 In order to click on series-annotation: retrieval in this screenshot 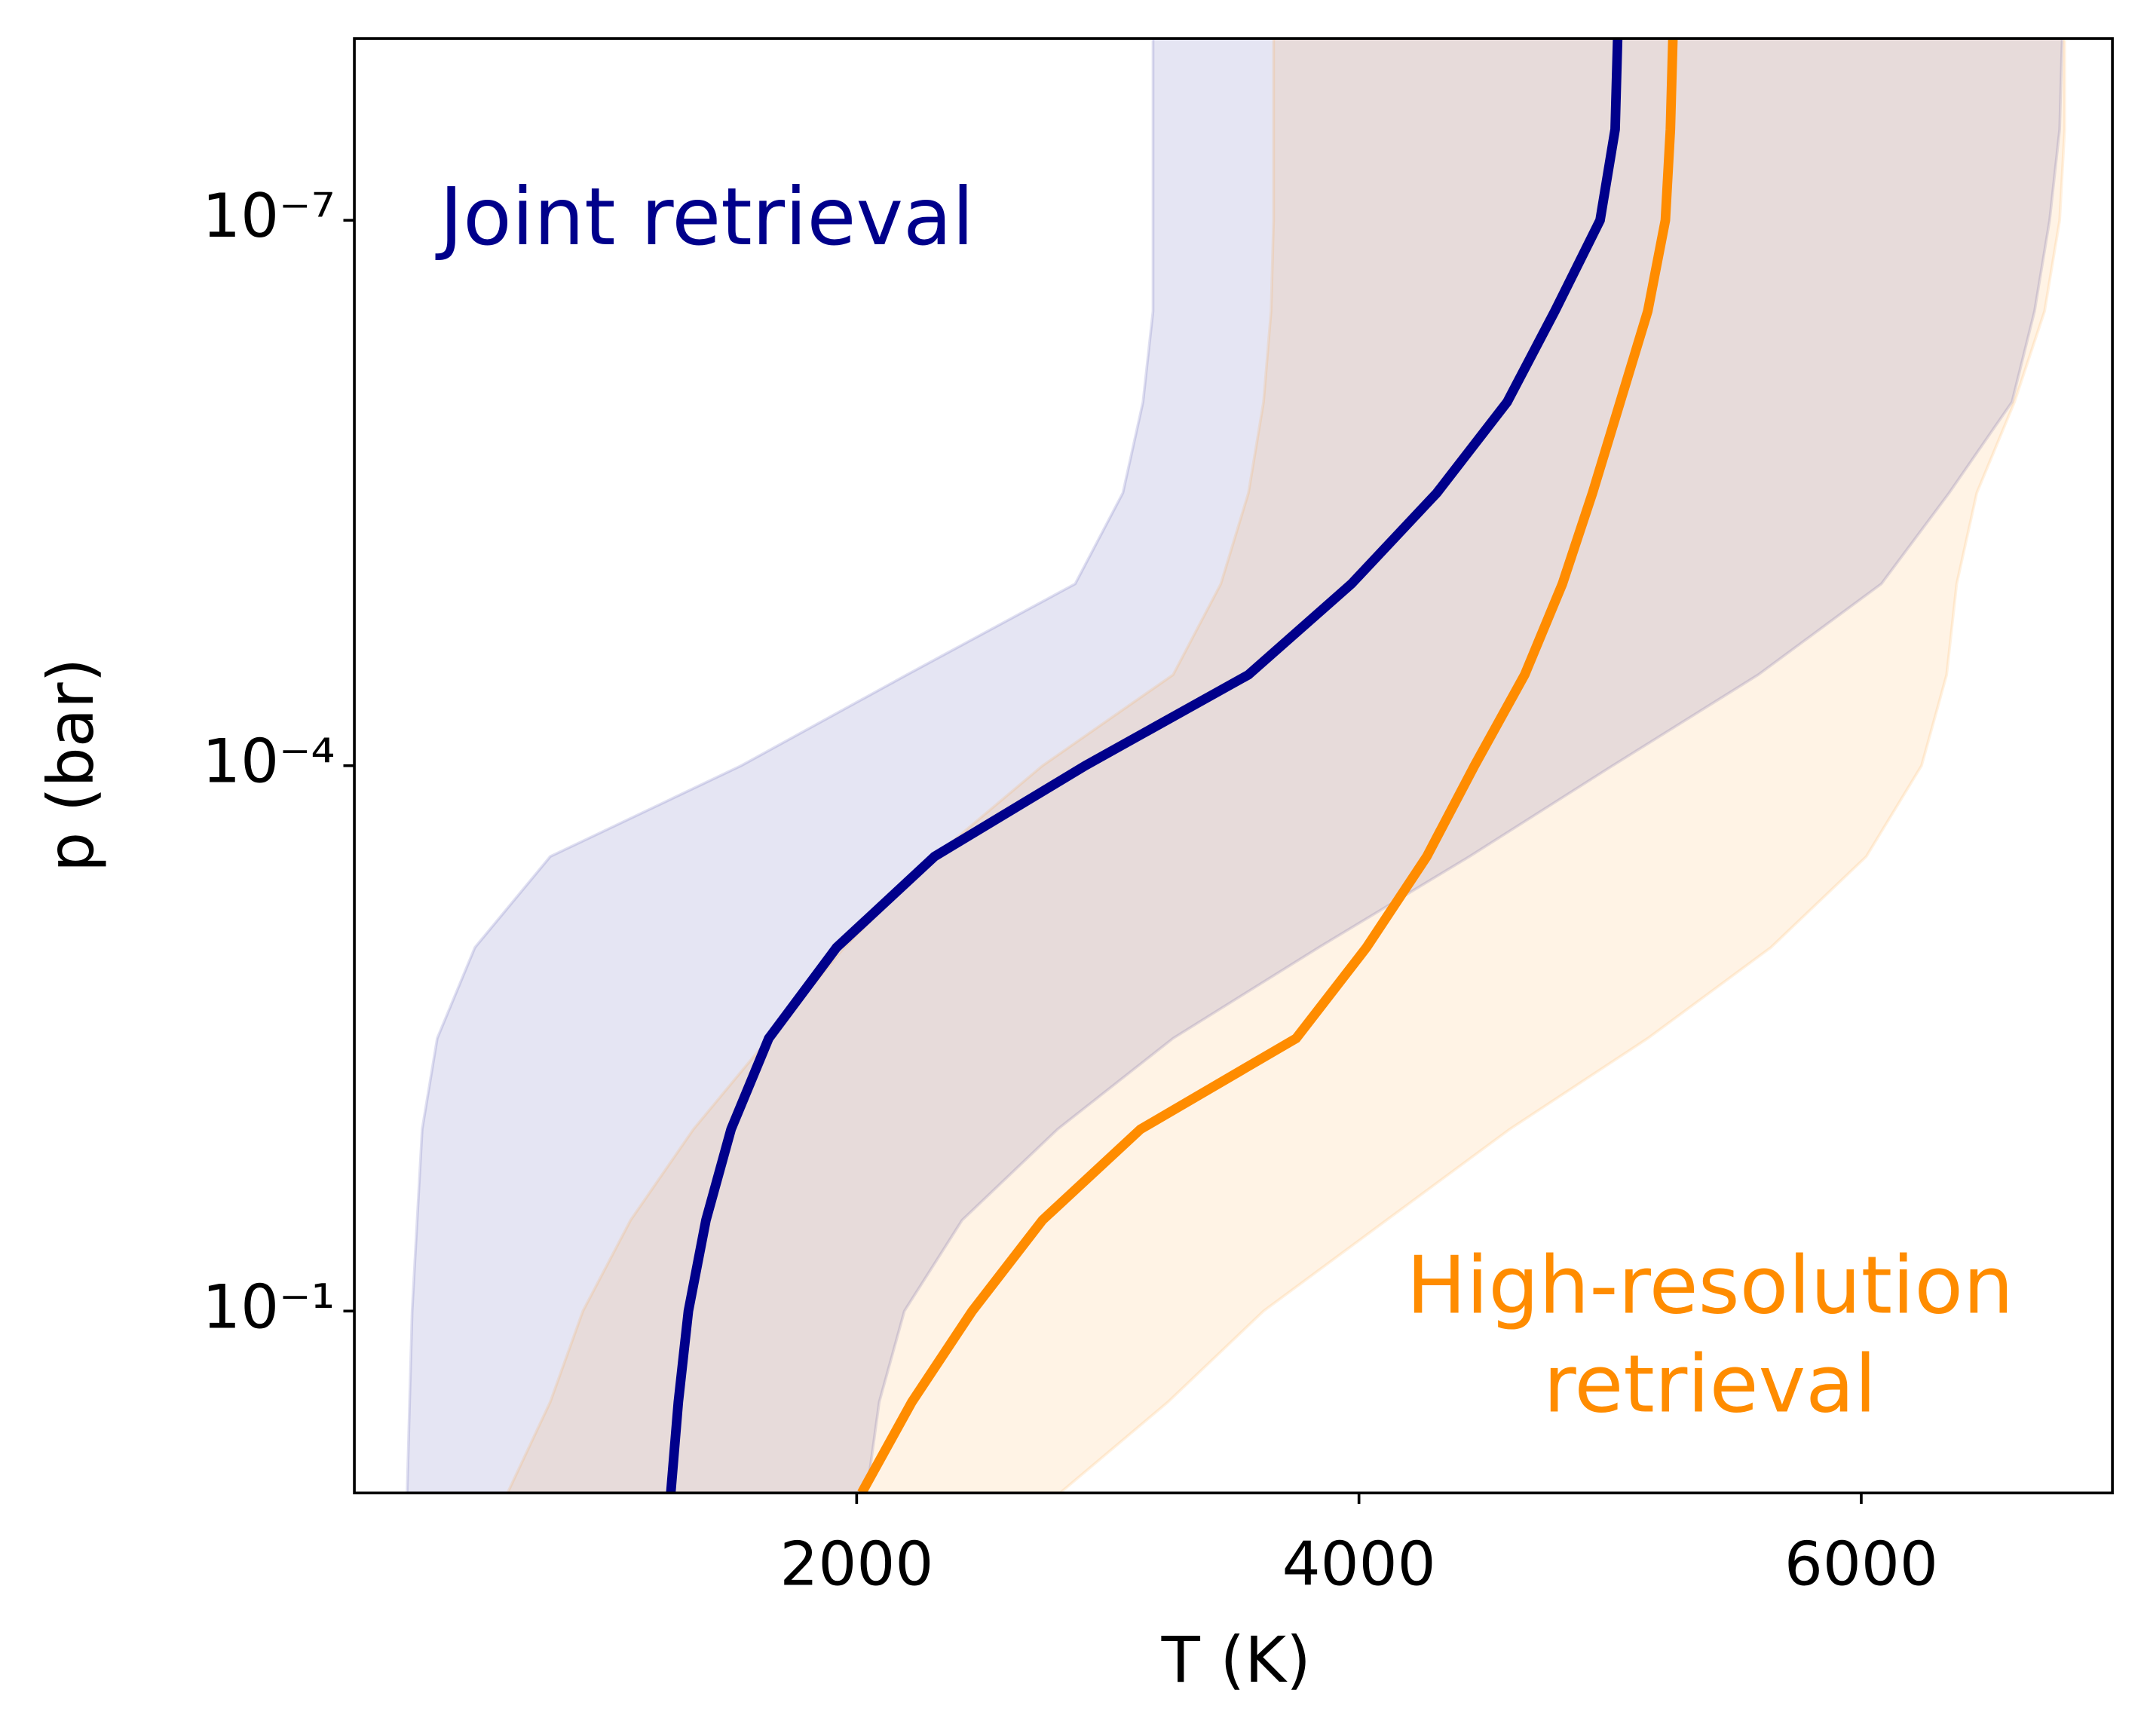, I will do `click(1710, 1384)`.